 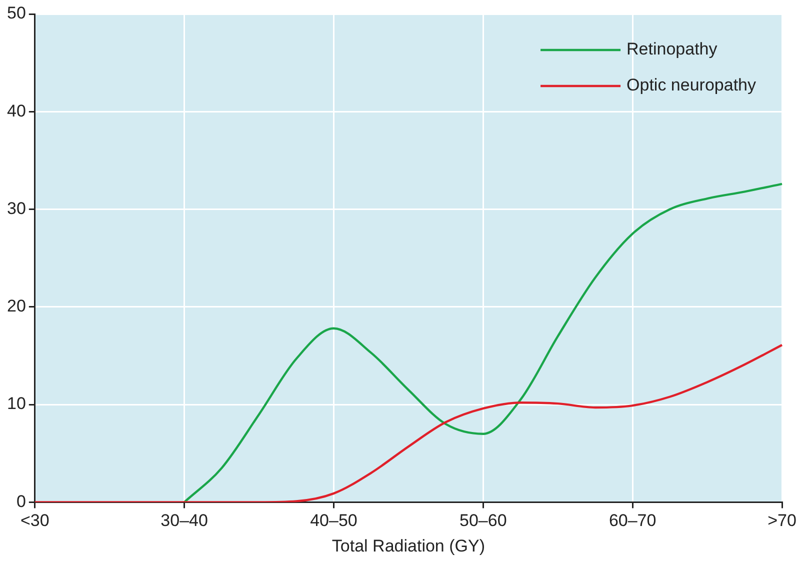 What do you see at coordinates (16, 306) in the screenshot?
I see `y-tick-label: 20` at bounding box center [16, 306].